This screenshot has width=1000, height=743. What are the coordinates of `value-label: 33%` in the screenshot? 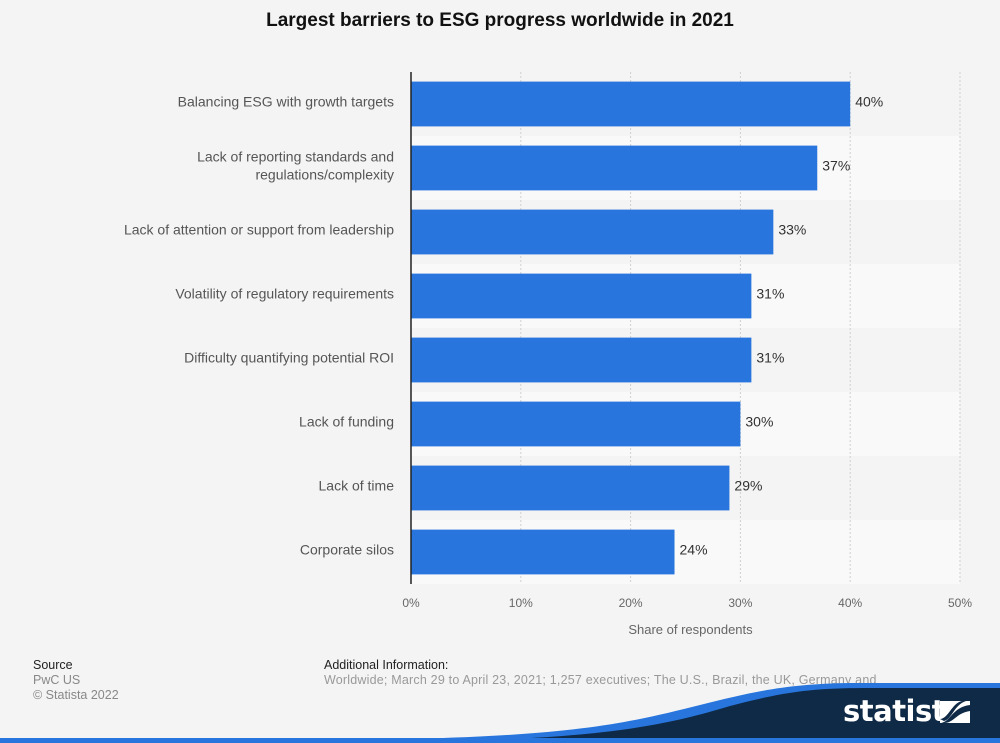 It's located at (792, 230).